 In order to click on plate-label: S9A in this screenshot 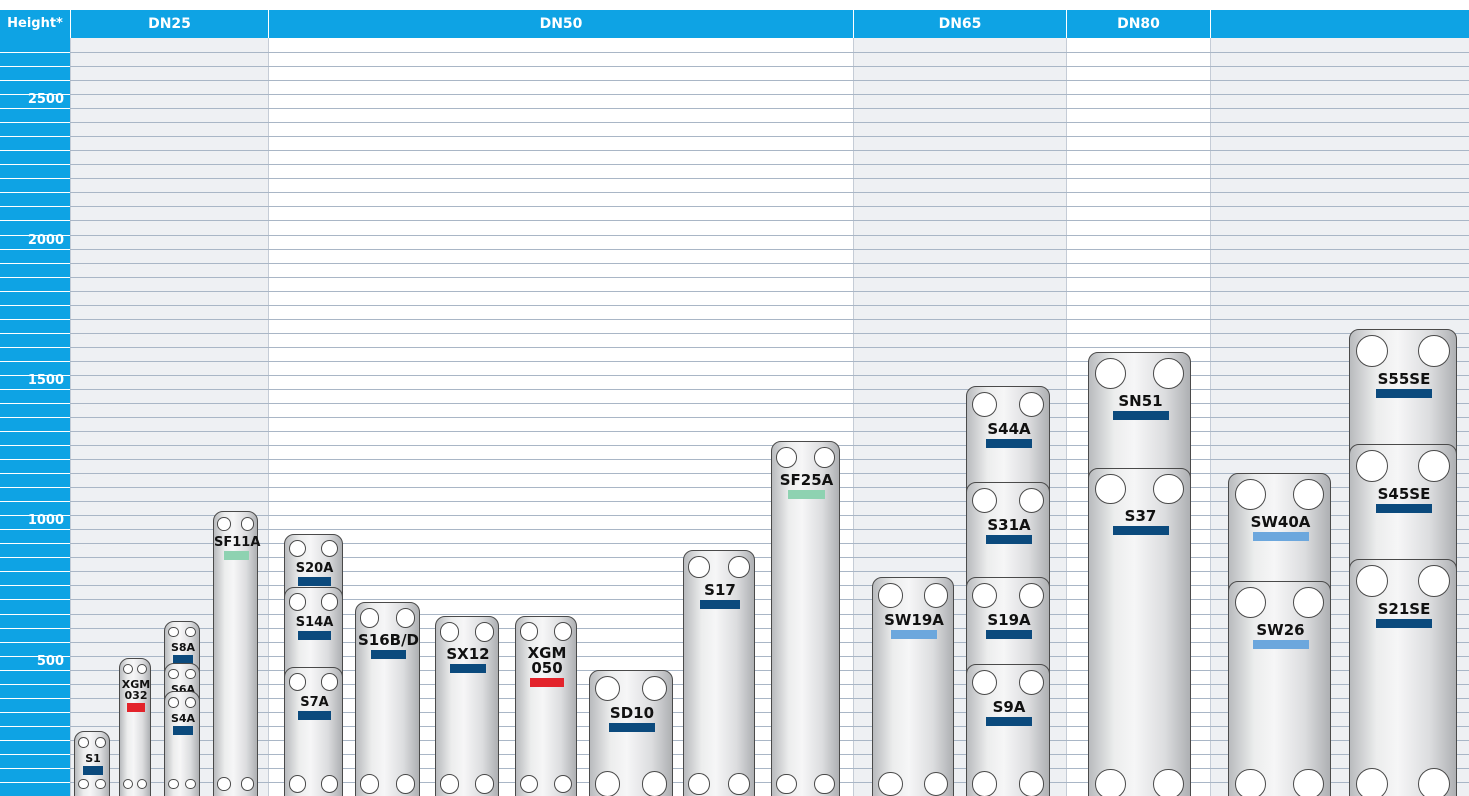, I will do `click(1009, 707)`.